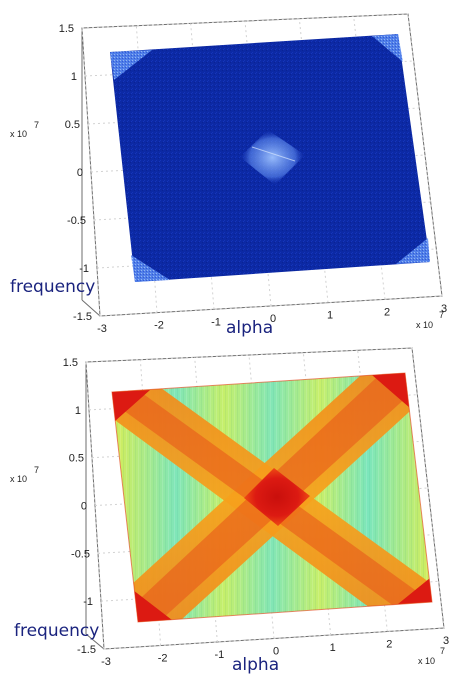 This screenshot has width=470, height=677. What do you see at coordinates (52, 287) in the screenshot?
I see `top-y-axis-label: frequency` at bounding box center [52, 287].